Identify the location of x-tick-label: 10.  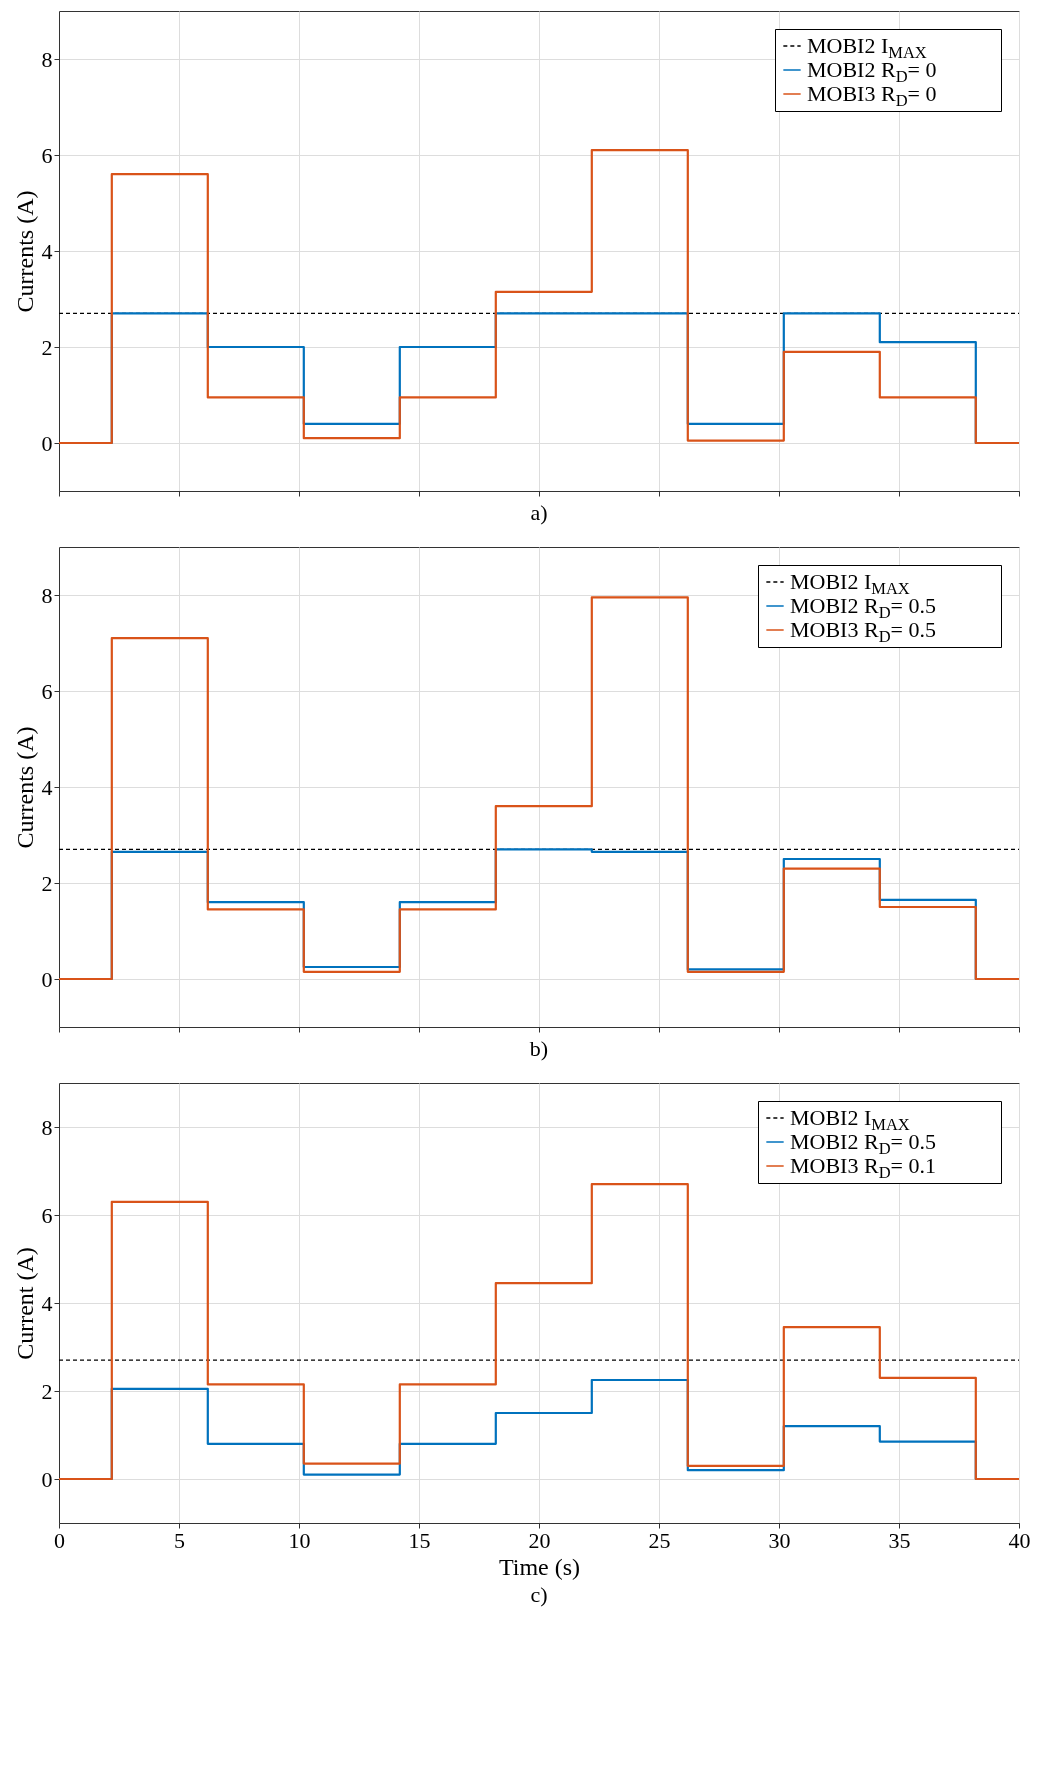
(299, 1540).